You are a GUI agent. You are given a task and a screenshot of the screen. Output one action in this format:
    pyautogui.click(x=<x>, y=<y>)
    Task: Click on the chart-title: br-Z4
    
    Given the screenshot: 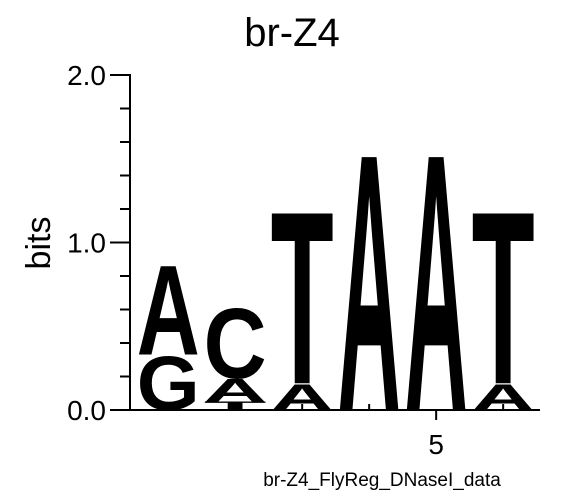 What is the action you would take?
    pyautogui.click(x=292, y=33)
    